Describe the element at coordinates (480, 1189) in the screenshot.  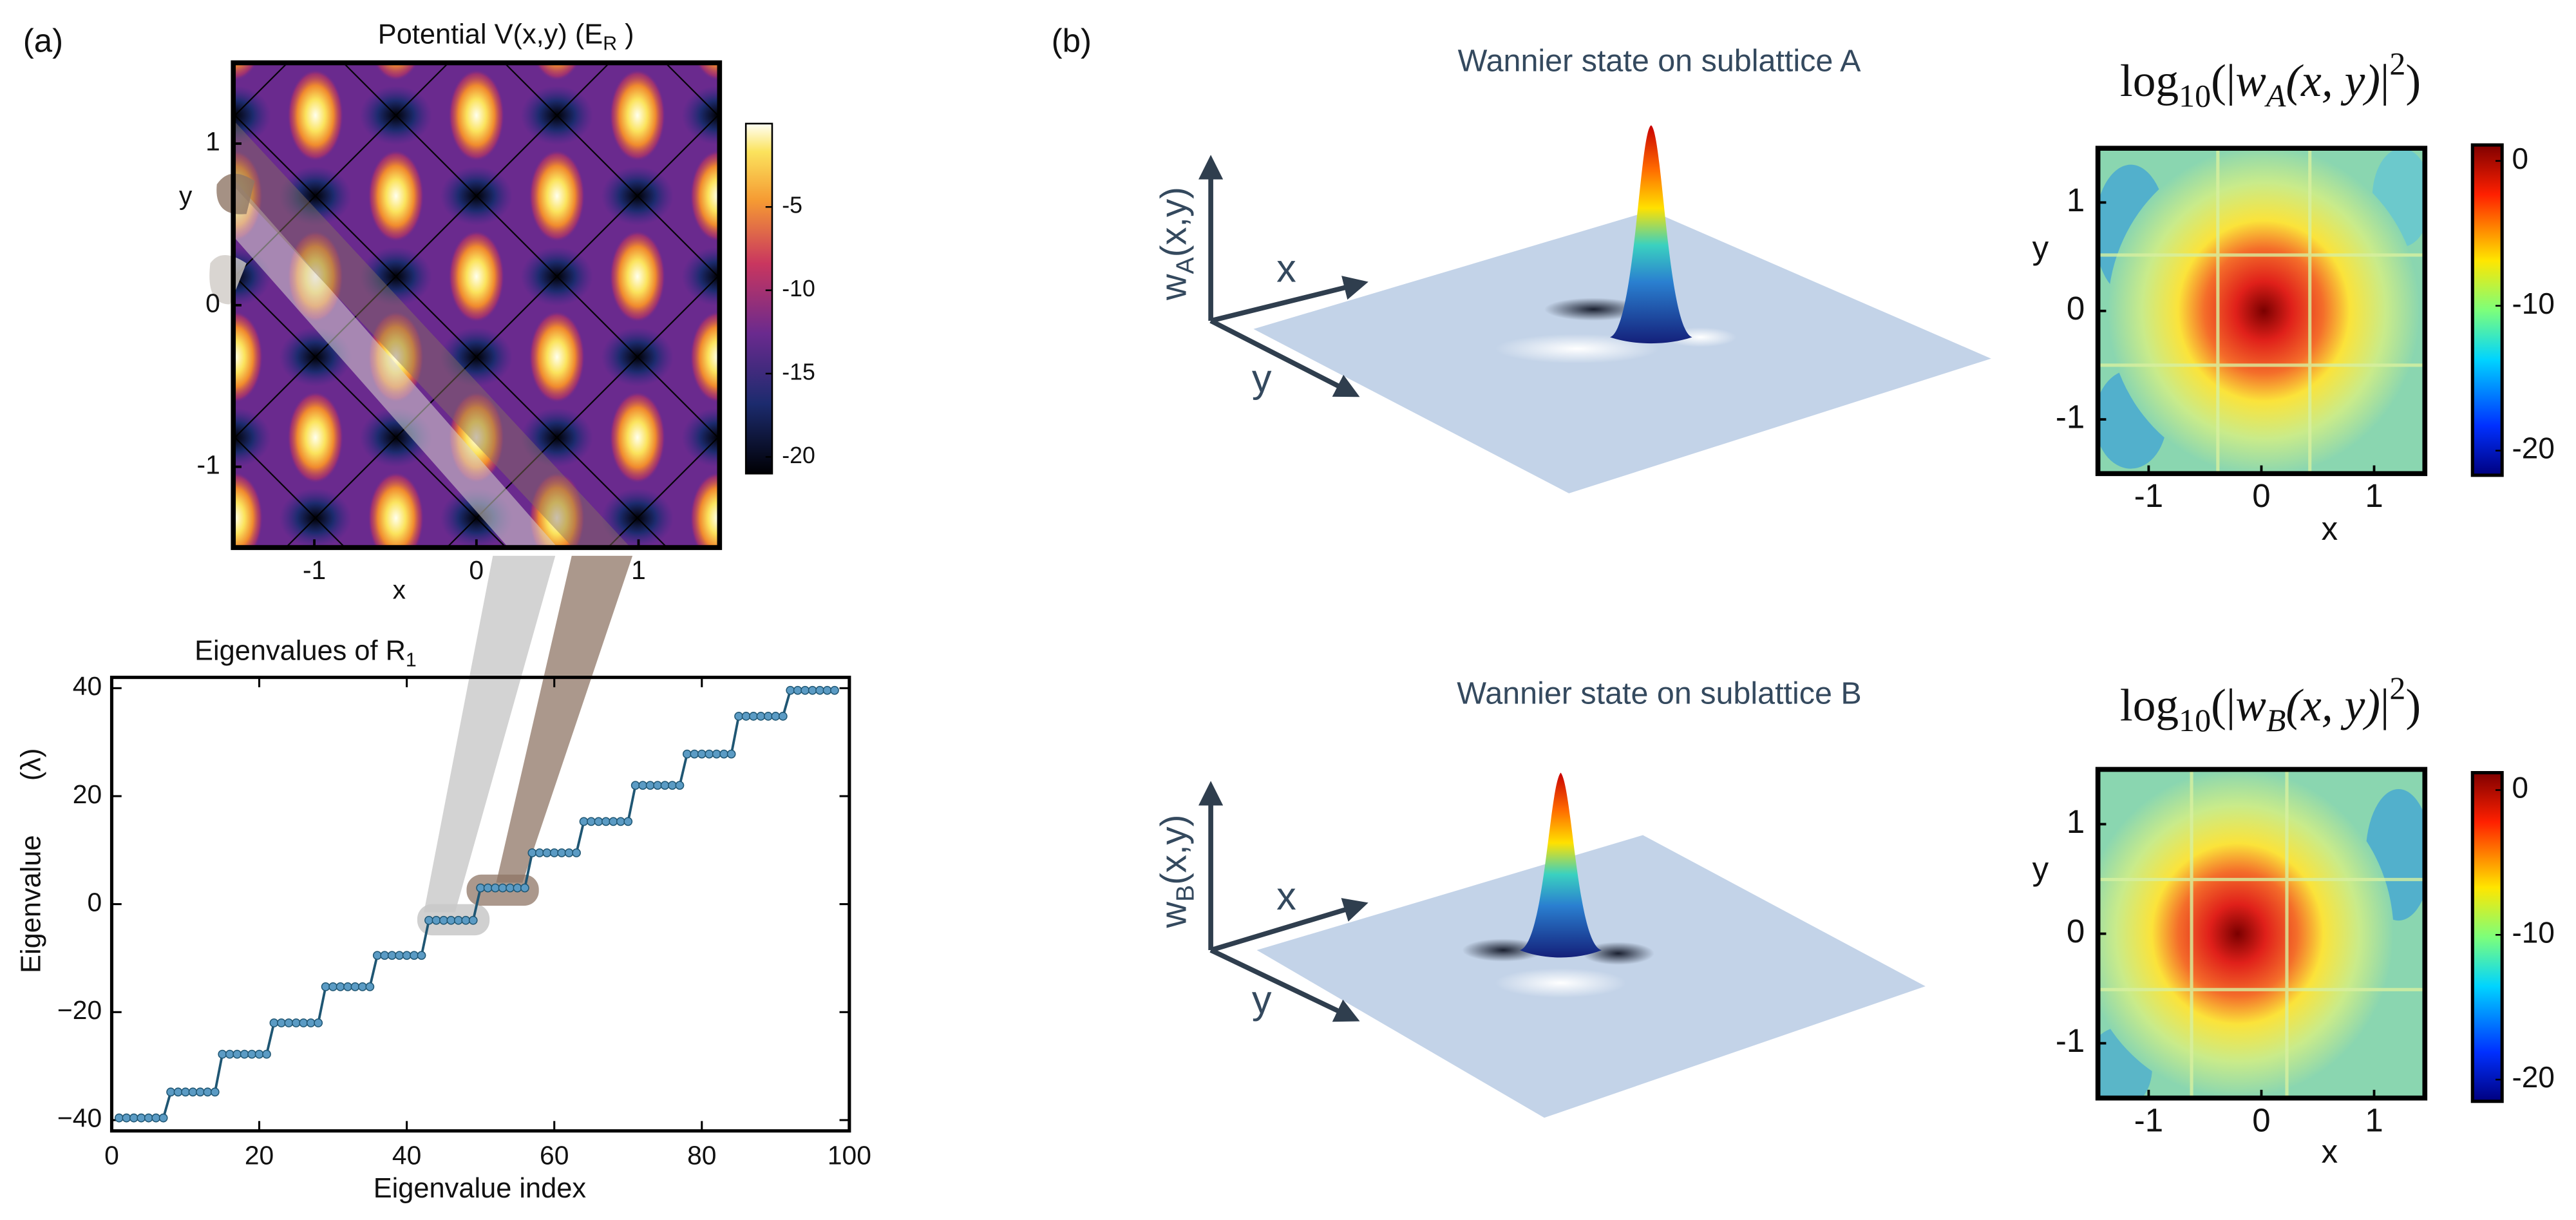
I see `x-axis-label: Eigenvalue index` at that location.